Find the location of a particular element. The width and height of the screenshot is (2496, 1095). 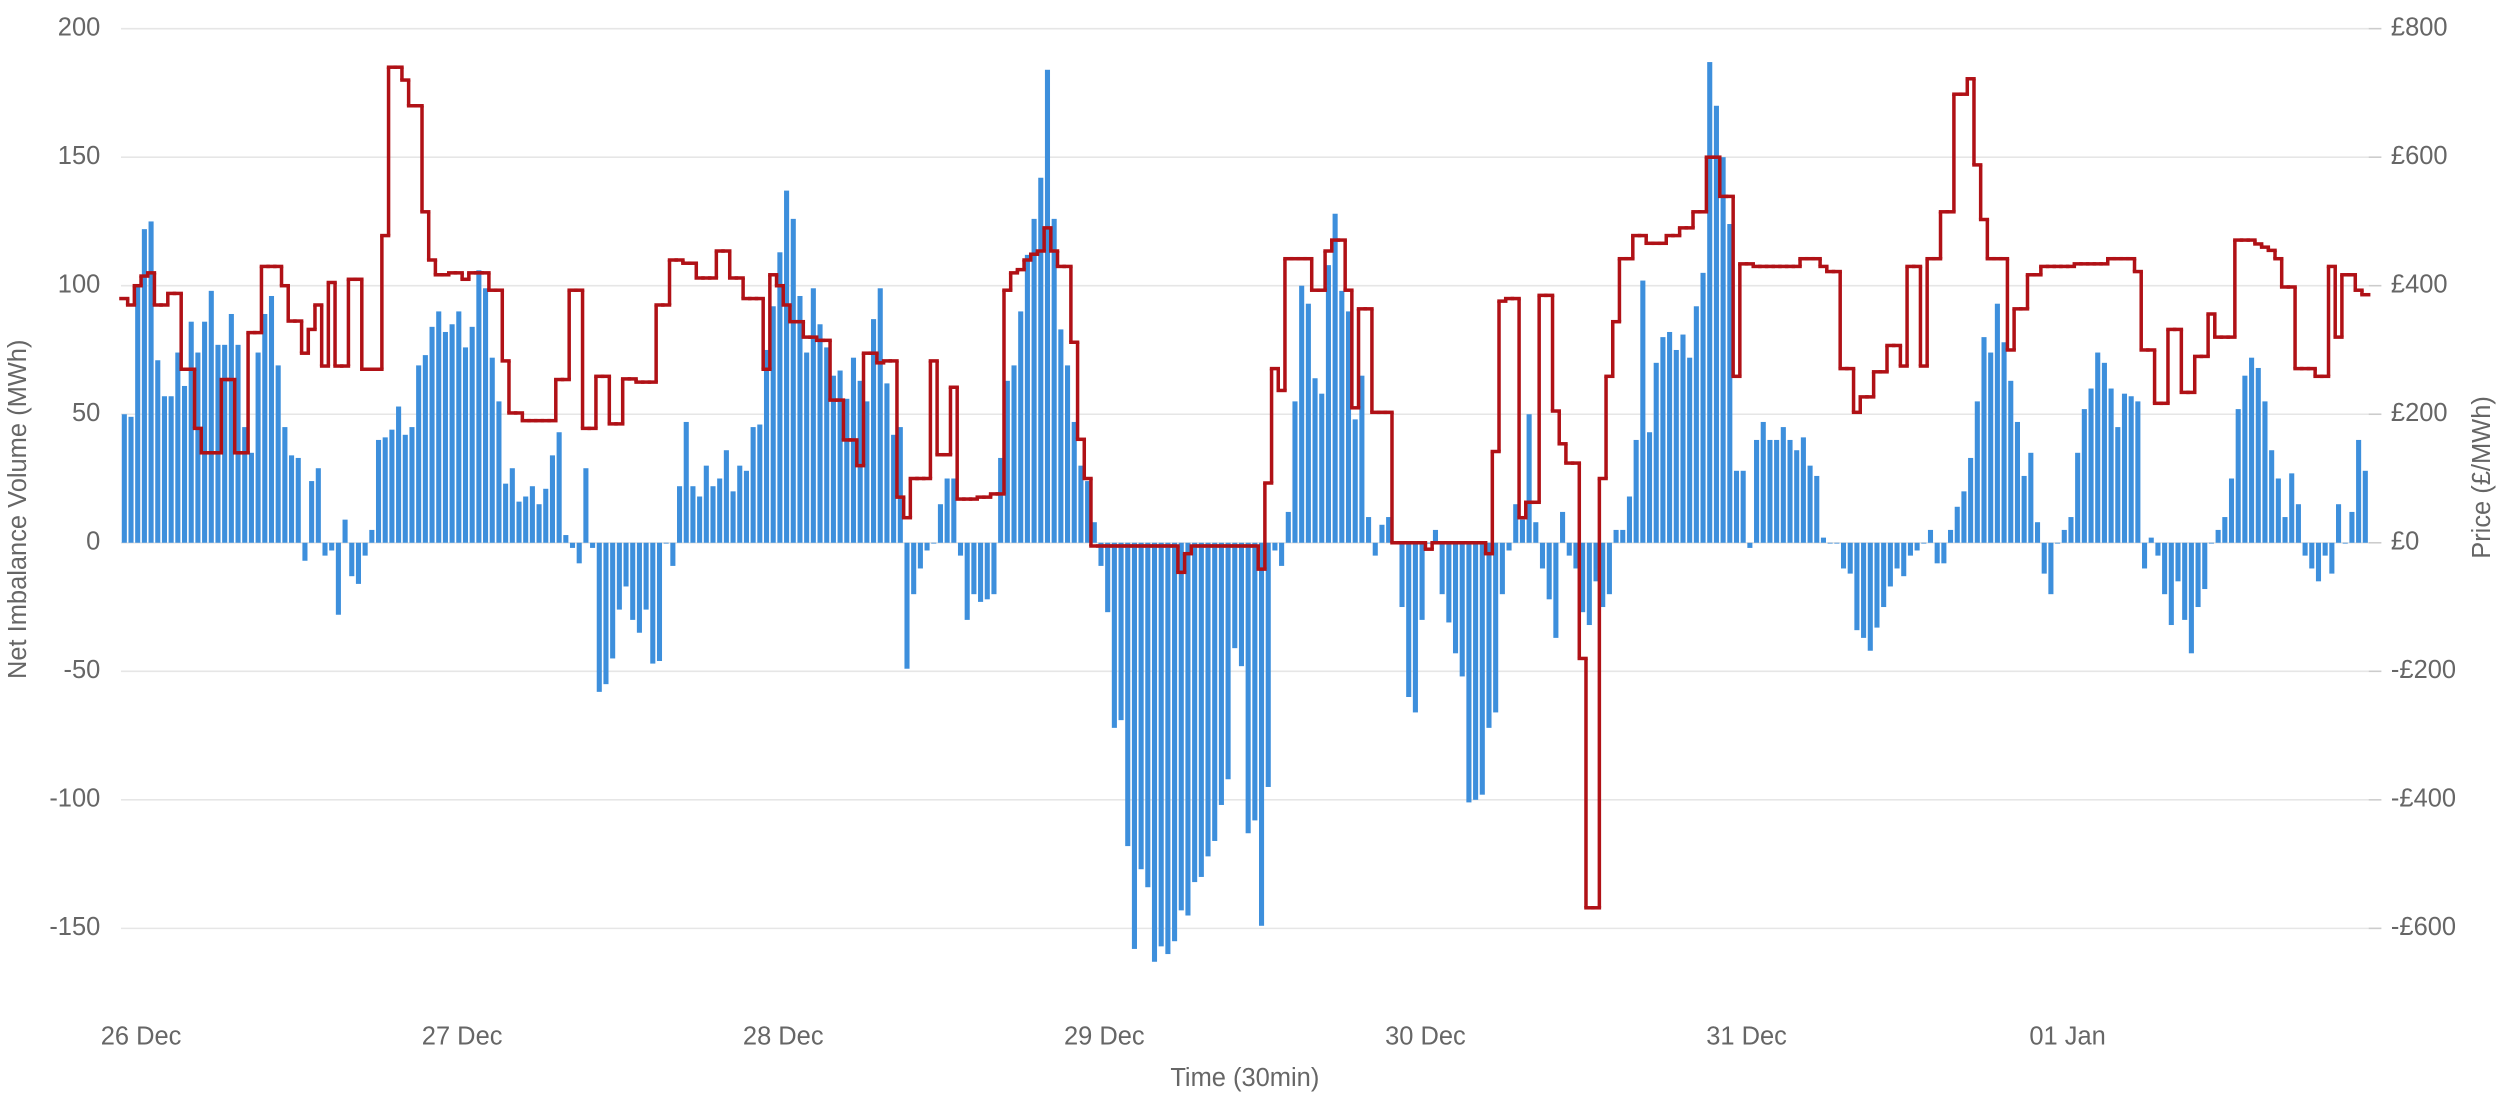

x-tick-label: 31 Dec is located at coordinates (1746, 1036).